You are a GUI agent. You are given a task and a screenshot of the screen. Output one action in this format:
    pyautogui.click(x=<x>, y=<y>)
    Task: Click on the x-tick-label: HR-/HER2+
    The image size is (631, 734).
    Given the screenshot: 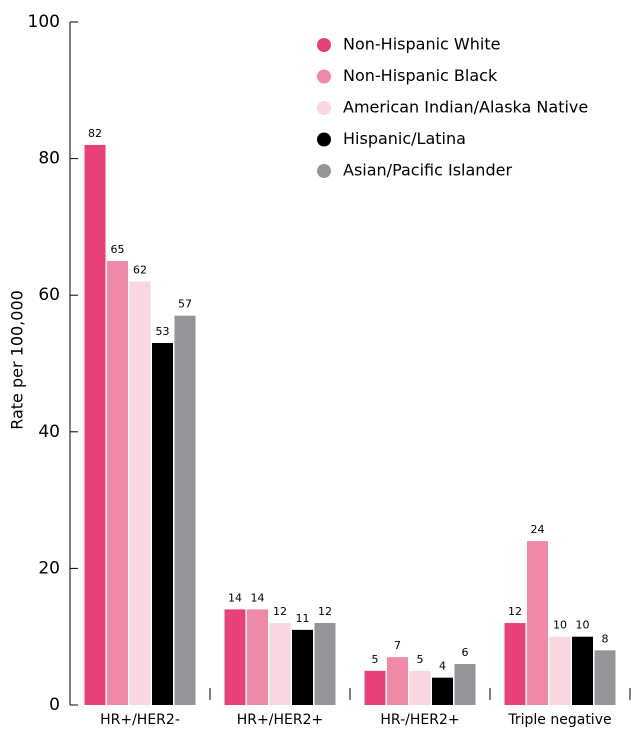 What is the action you would take?
    pyautogui.click(x=419, y=720)
    